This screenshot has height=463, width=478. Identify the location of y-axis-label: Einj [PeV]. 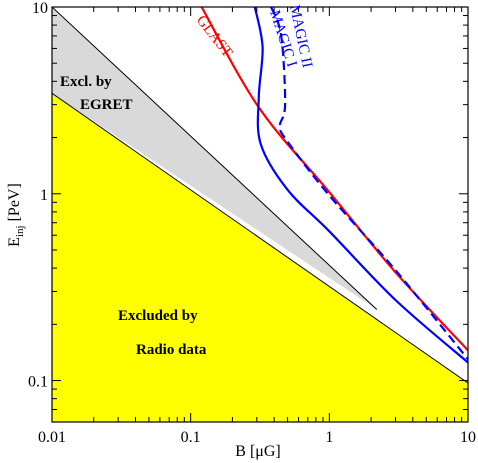
(16, 215).